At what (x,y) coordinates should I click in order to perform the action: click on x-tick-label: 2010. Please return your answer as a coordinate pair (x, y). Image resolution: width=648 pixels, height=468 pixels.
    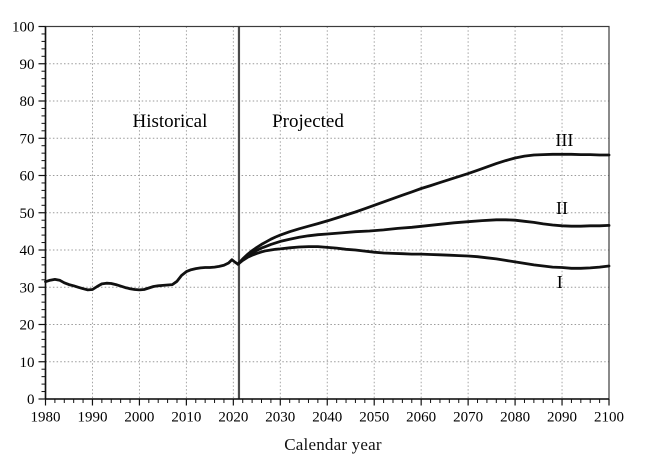
    Looking at the image, I should click on (186, 418).